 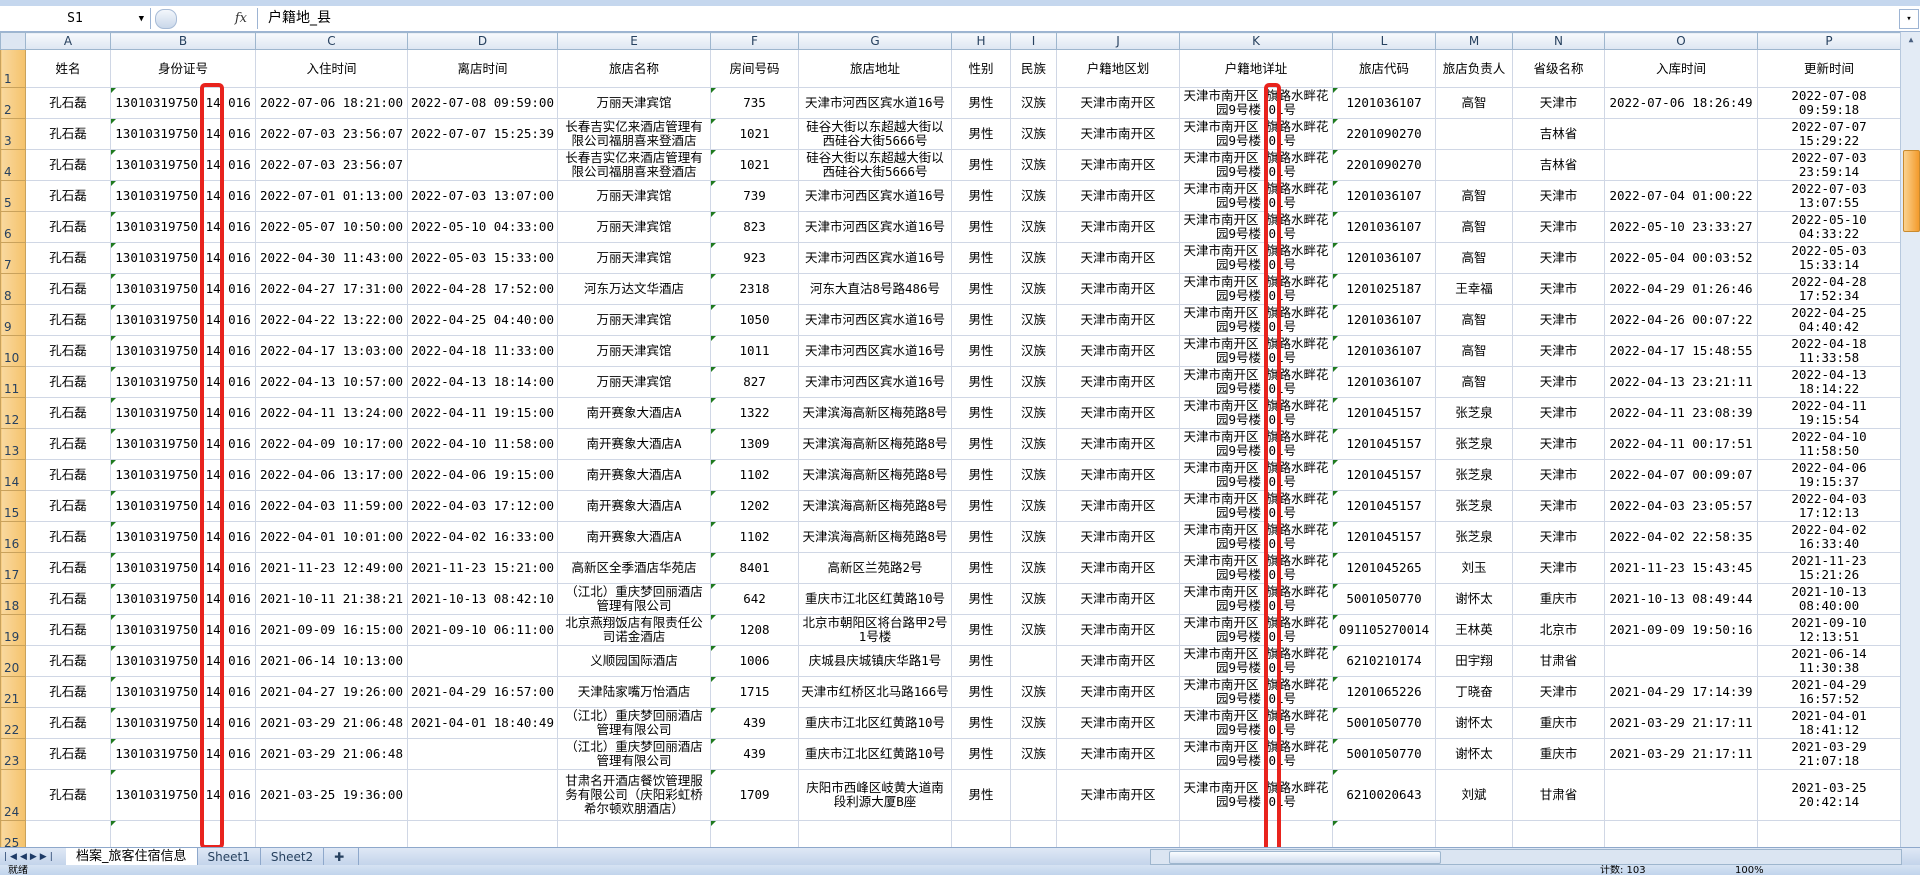 I want to click on cell-C14: 2022-04-06 13:17:00, so click(x=331, y=475).